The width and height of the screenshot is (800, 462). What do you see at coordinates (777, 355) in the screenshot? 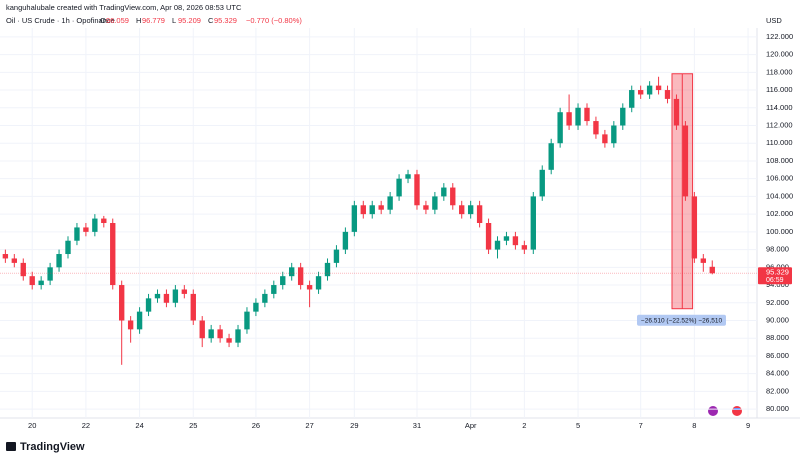
I see `y-tick-label: 86.000` at bounding box center [777, 355].